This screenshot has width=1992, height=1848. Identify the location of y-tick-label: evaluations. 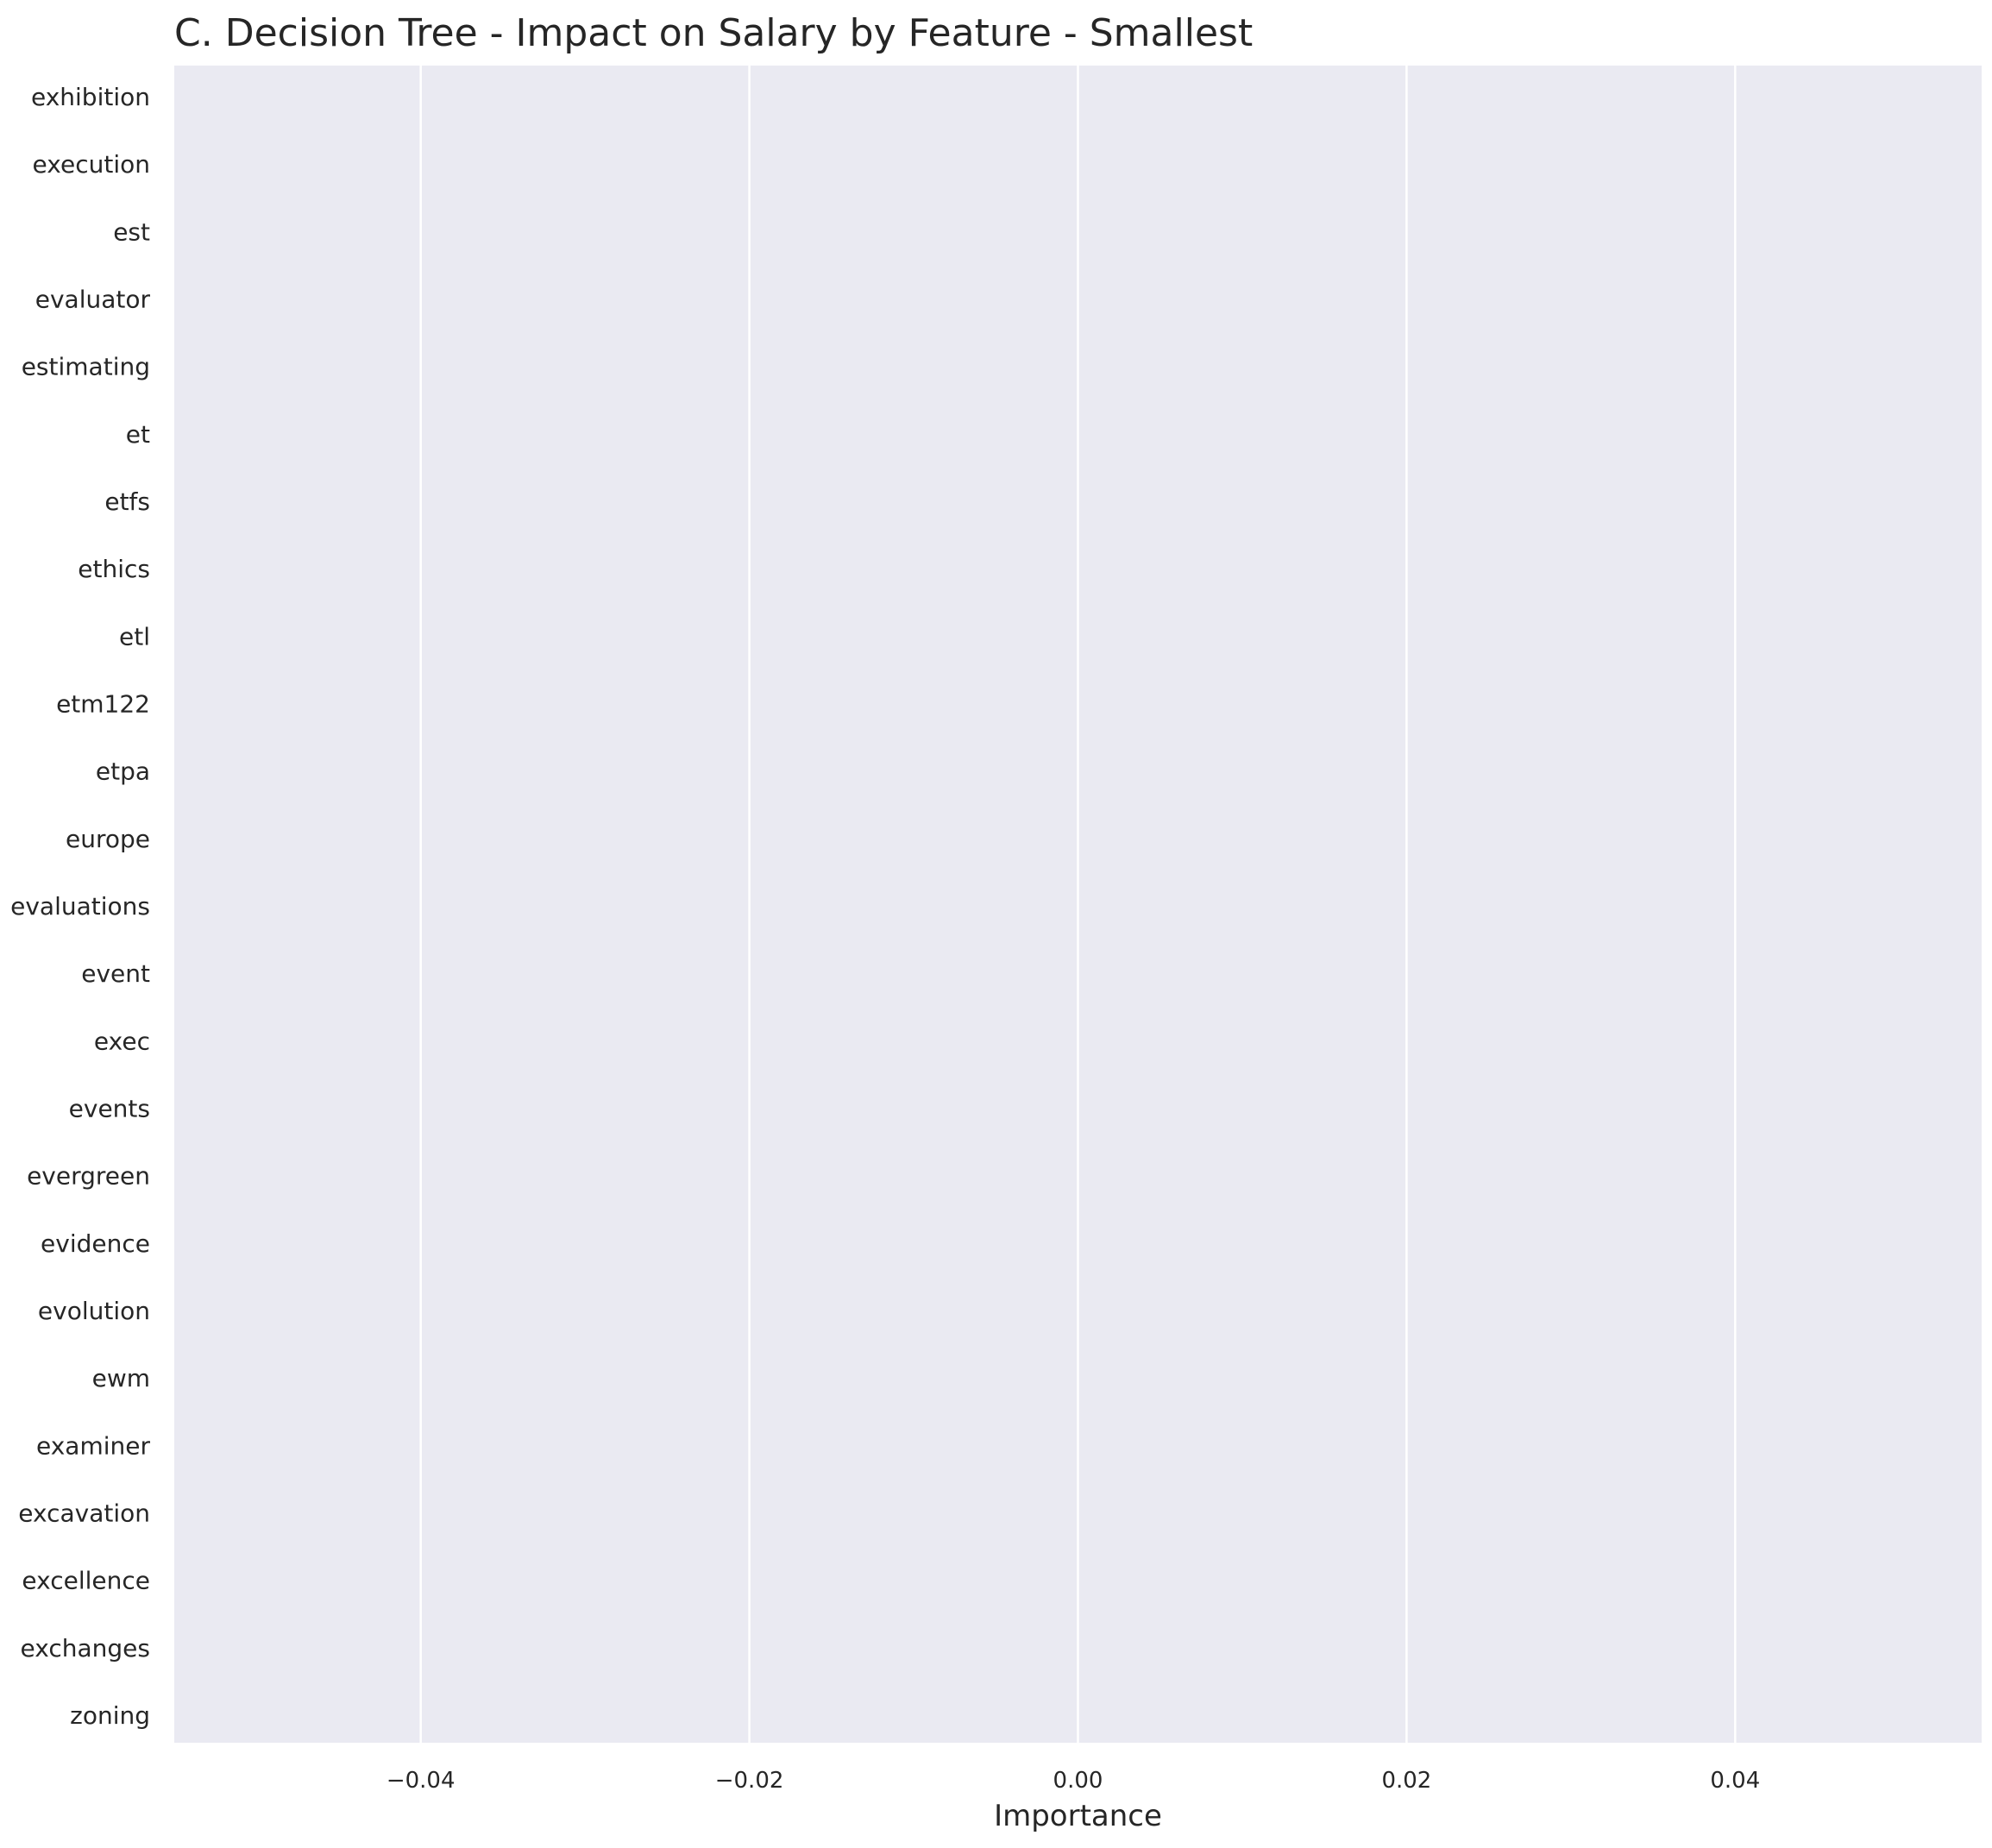
(80, 907).